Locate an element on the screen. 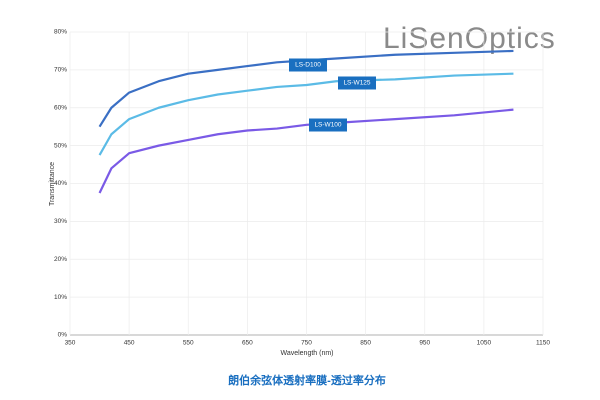  caption: 朗伯余弦体透射率膜-透过率分布 is located at coordinates (307, 380).